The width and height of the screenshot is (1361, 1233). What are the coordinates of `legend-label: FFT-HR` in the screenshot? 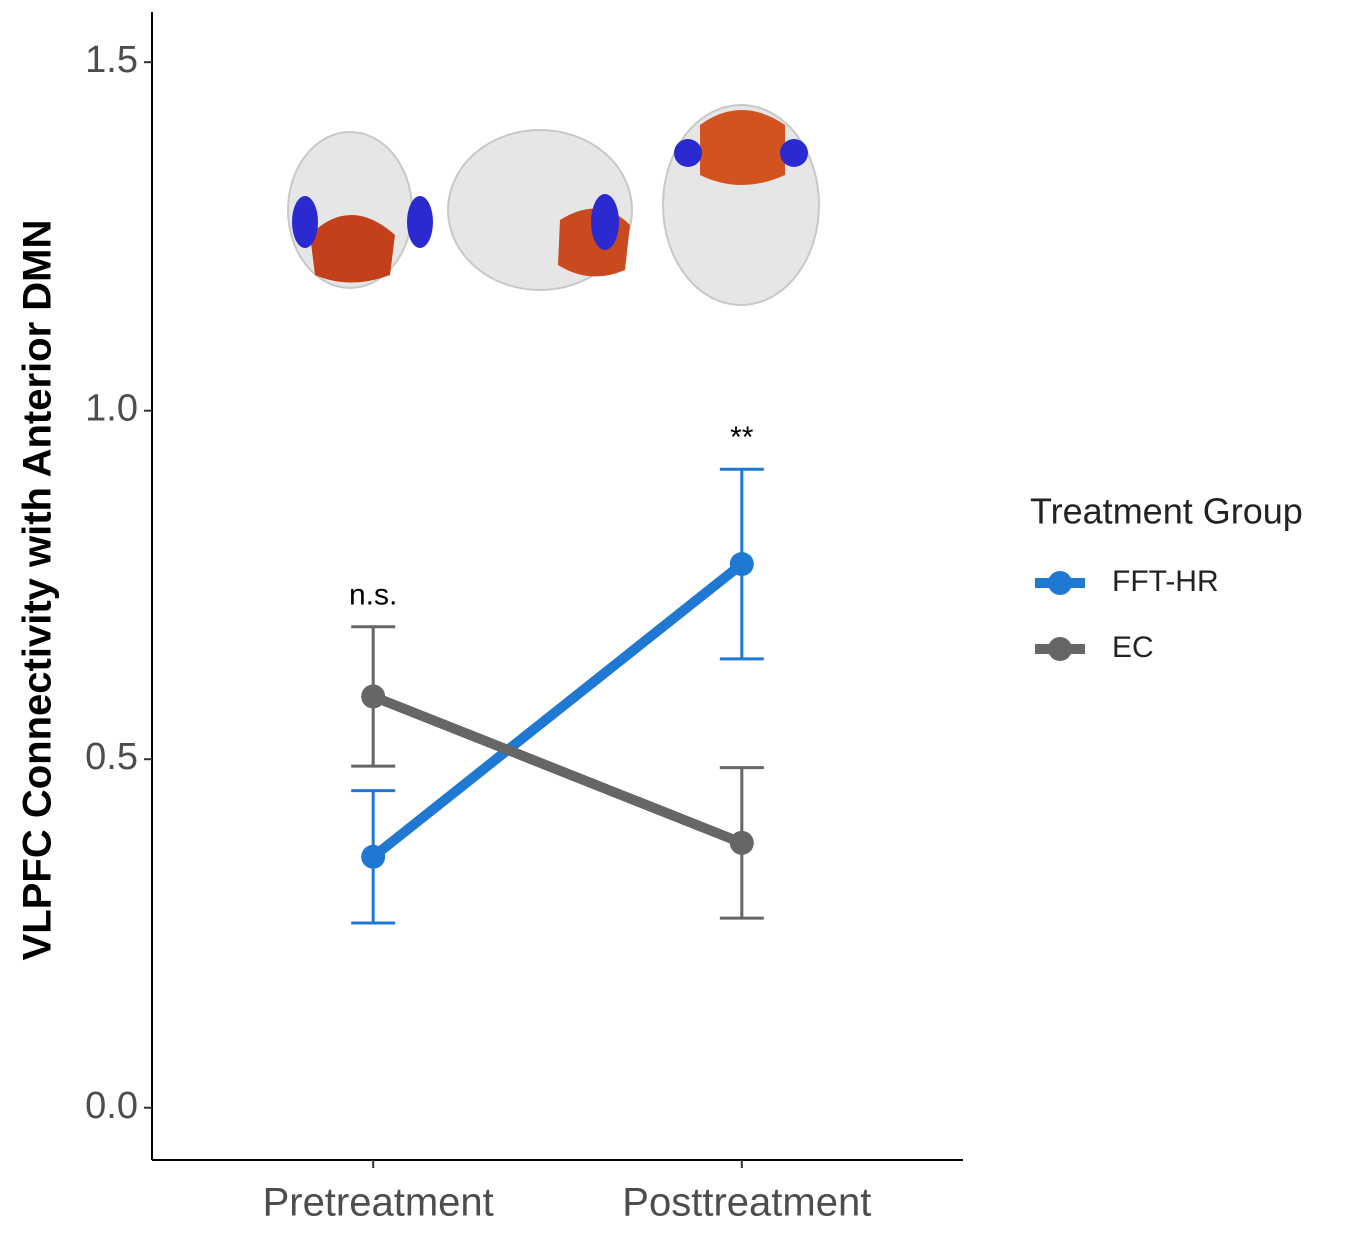 It's located at (1165, 581).